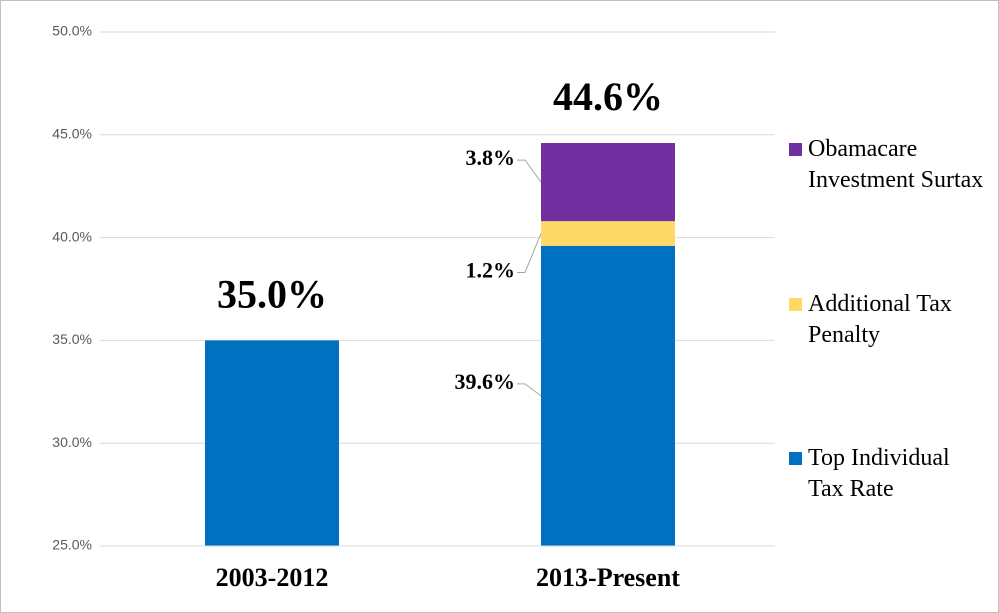 Image resolution: width=999 pixels, height=613 pixels. What do you see at coordinates (72, 31) in the screenshot?
I see `y-tick-label: 50.0%` at bounding box center [72, 31].